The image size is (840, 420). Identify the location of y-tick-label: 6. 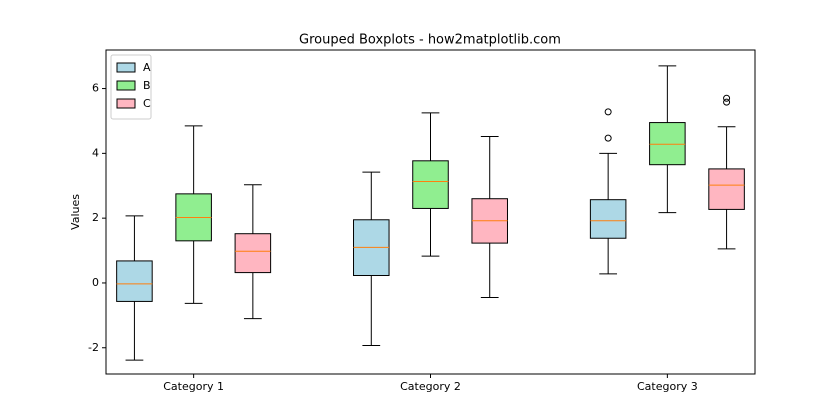
(95, 88).